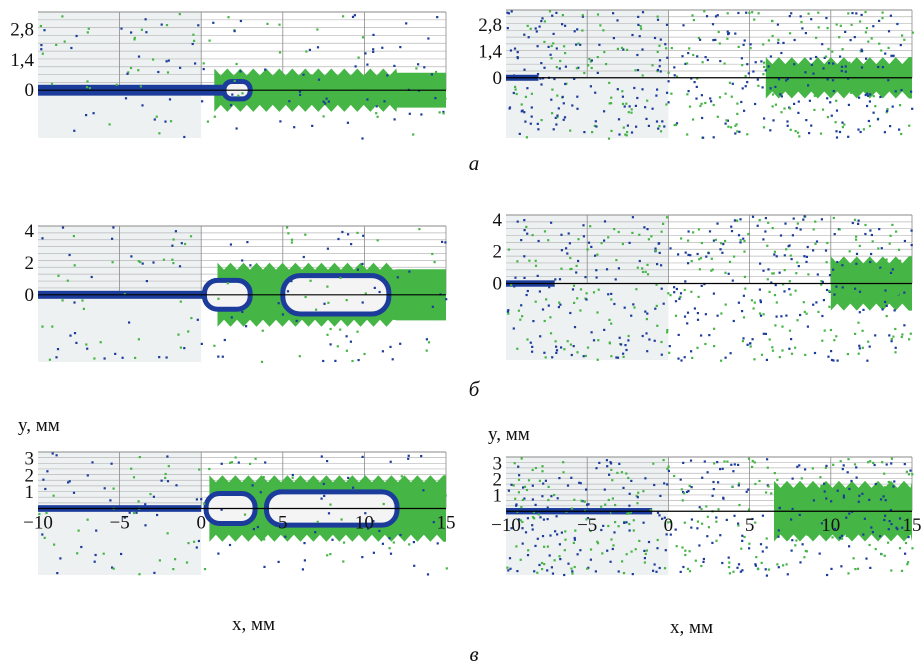 This screenshot has height=667, width=923. What do you see at coordinates (201, 523) in the screenshot?
I see `x-tick-label: 0` at bounding box center [201, 523].